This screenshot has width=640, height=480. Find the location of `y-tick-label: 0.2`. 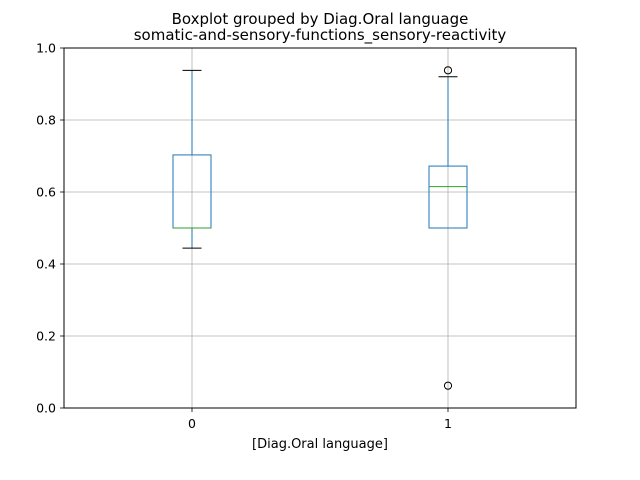

y-tick-label: 0.2 is located at coordinates (46, 336).